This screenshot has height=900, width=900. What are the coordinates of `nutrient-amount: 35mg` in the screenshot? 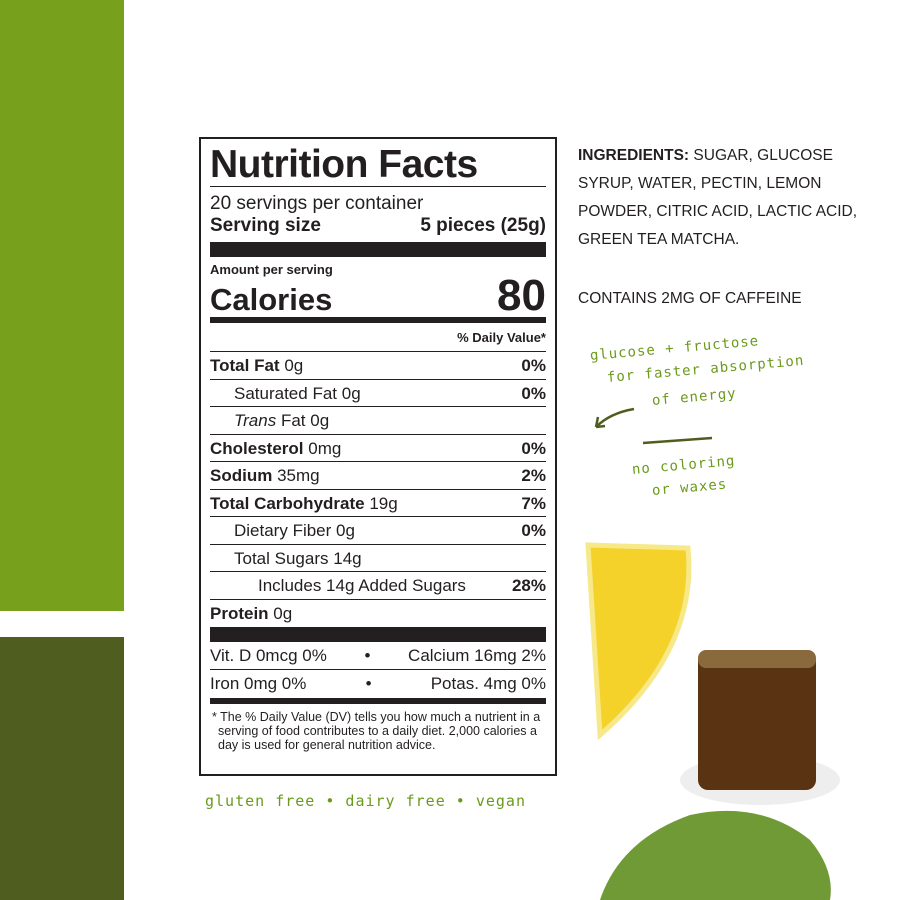 It's located at (298, 475).